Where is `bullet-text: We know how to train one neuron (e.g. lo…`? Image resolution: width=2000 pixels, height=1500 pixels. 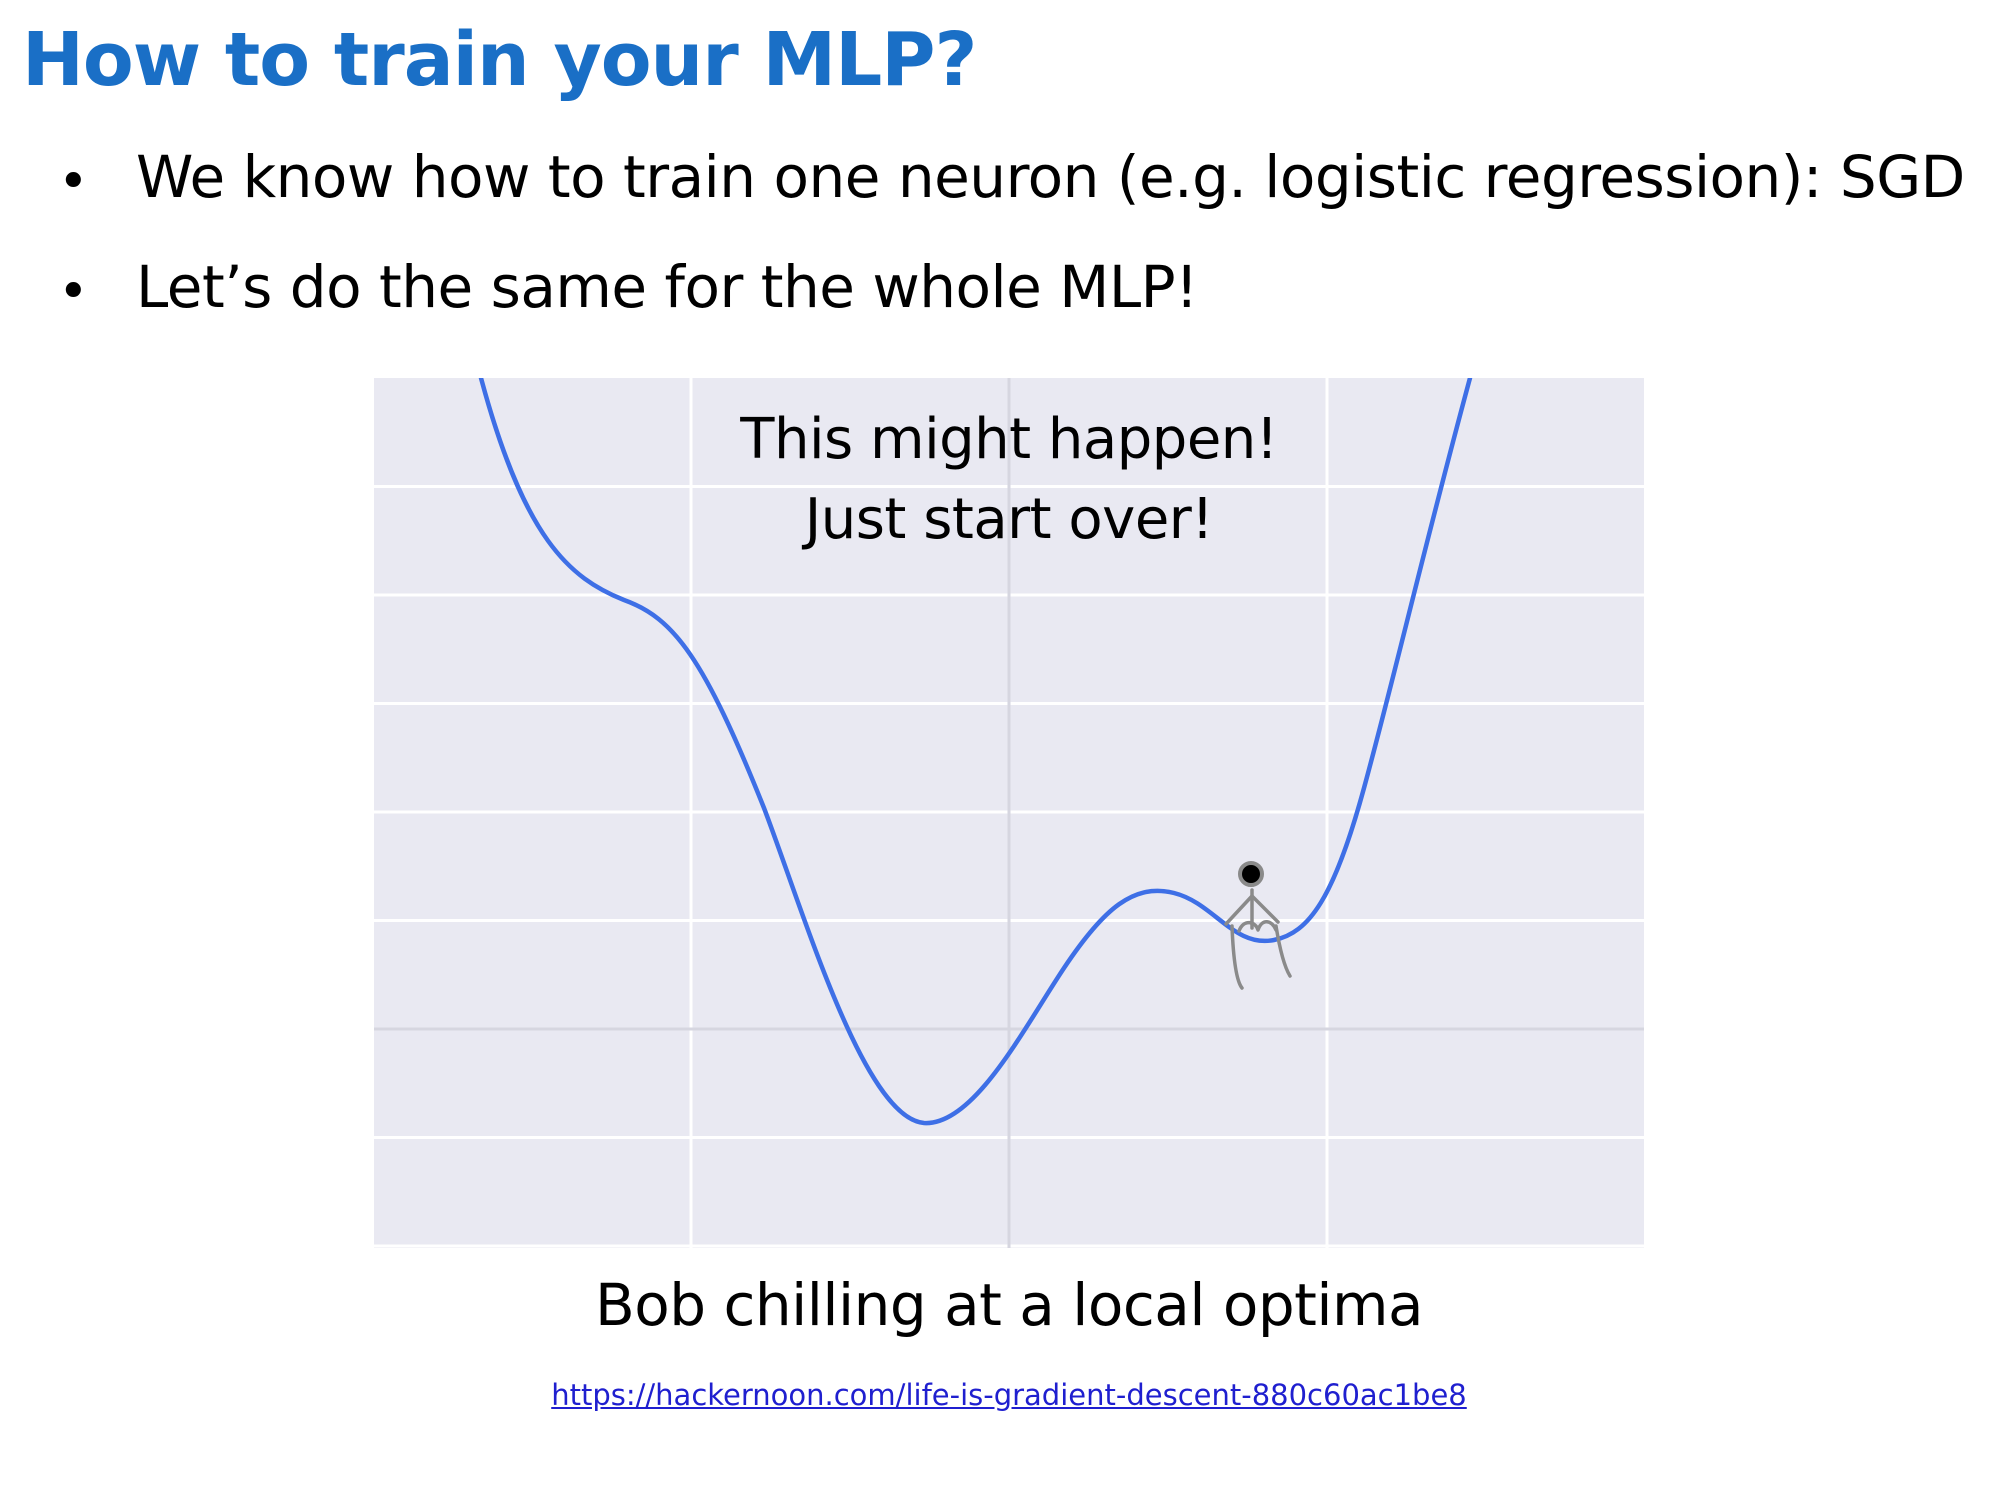
bullet-text: We know how to train one neuron (e.g. lo… is located at coordinates (1050, 177).